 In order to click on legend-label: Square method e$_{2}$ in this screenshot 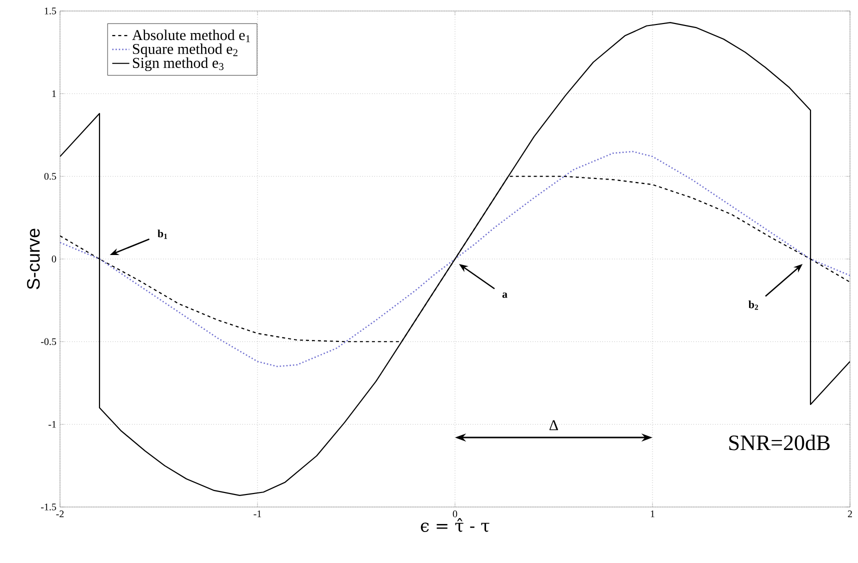, I will do `click(185, 51)`.